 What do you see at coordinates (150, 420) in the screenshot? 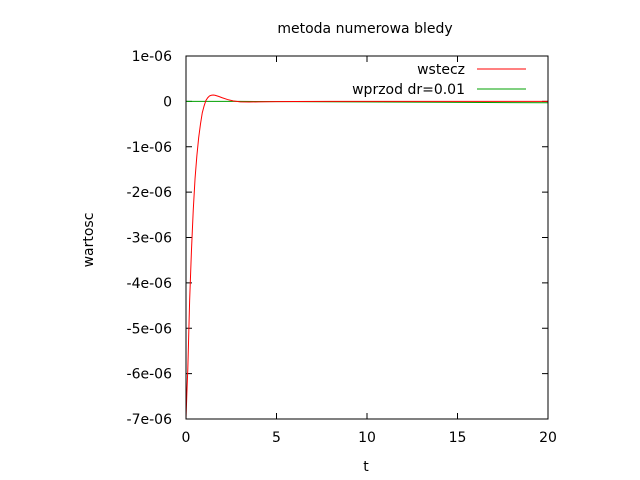
I see `y-tick-label: -7e-06` at bounding box center [150, 420].